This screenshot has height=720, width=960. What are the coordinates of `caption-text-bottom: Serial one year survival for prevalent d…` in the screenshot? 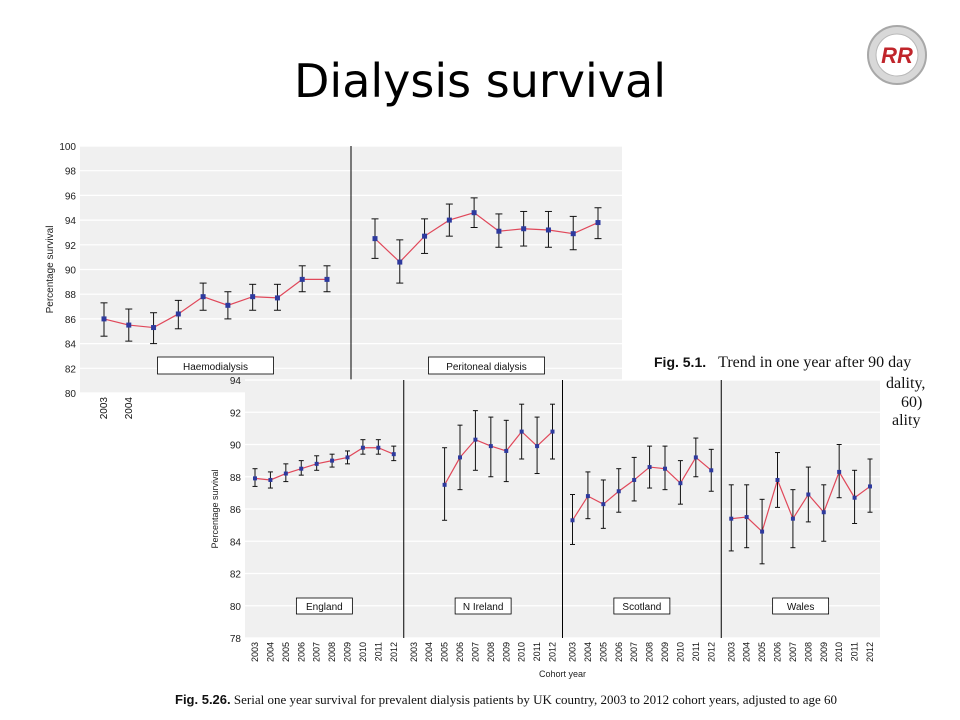 It's located at (535, 699).